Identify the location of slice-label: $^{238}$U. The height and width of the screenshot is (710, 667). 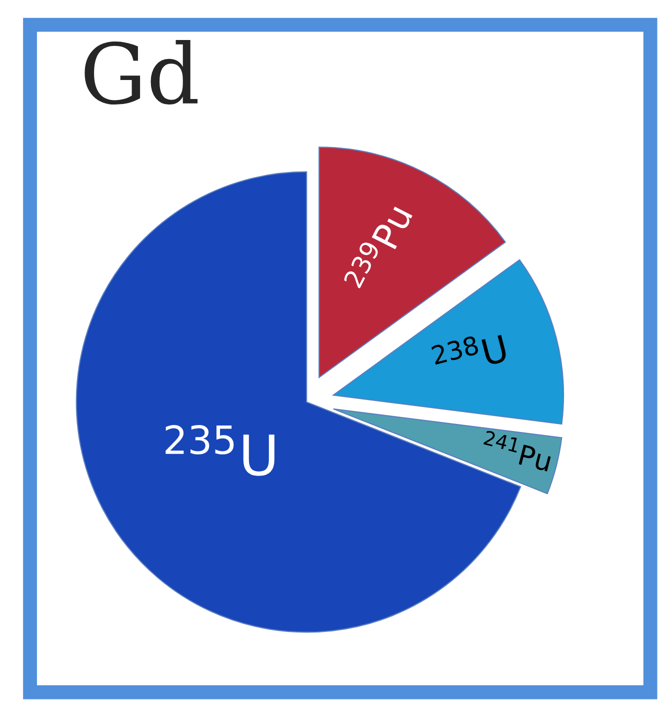
(469, 353).